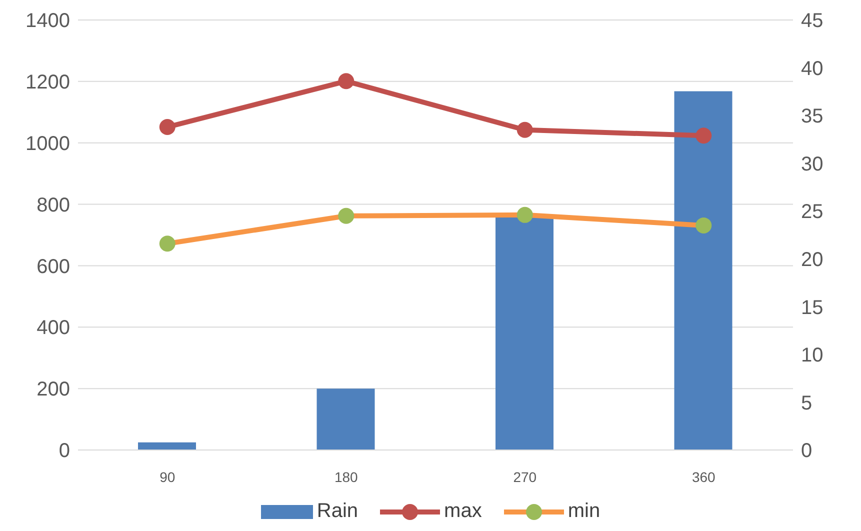  I want to click on y2-tick-label: 15, so click(812, 307).